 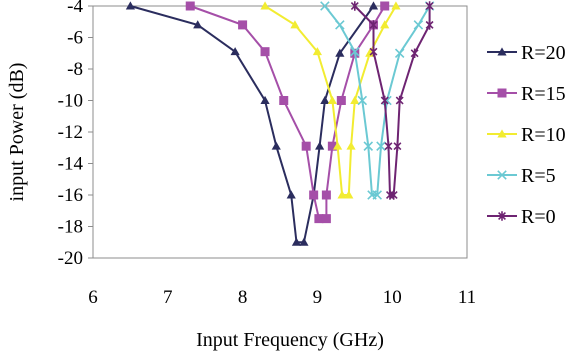 I want to click on legend-label: R=10, so click(x=543, y=135).